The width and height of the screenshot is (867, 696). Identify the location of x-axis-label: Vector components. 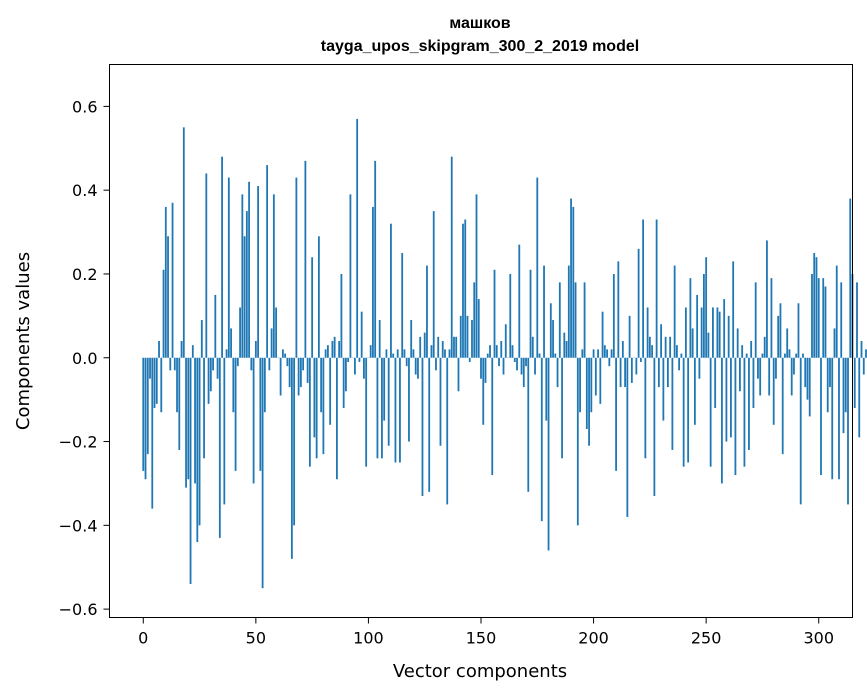
(480, 671).